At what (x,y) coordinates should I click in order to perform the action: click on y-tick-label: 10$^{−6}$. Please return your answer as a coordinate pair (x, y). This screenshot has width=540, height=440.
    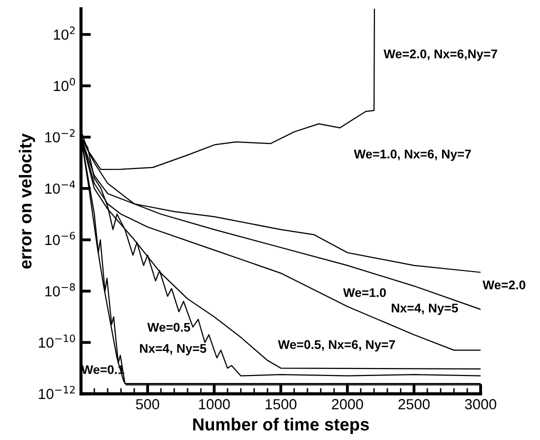
    Looking at the image, I should click on (60, 239).